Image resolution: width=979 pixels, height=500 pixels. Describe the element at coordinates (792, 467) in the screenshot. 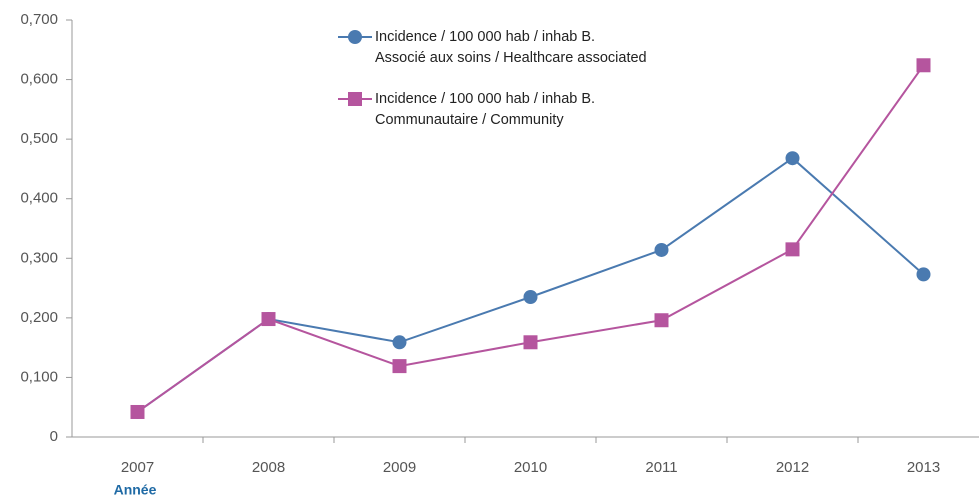

I see `x-tick-label: 2012` at that location.